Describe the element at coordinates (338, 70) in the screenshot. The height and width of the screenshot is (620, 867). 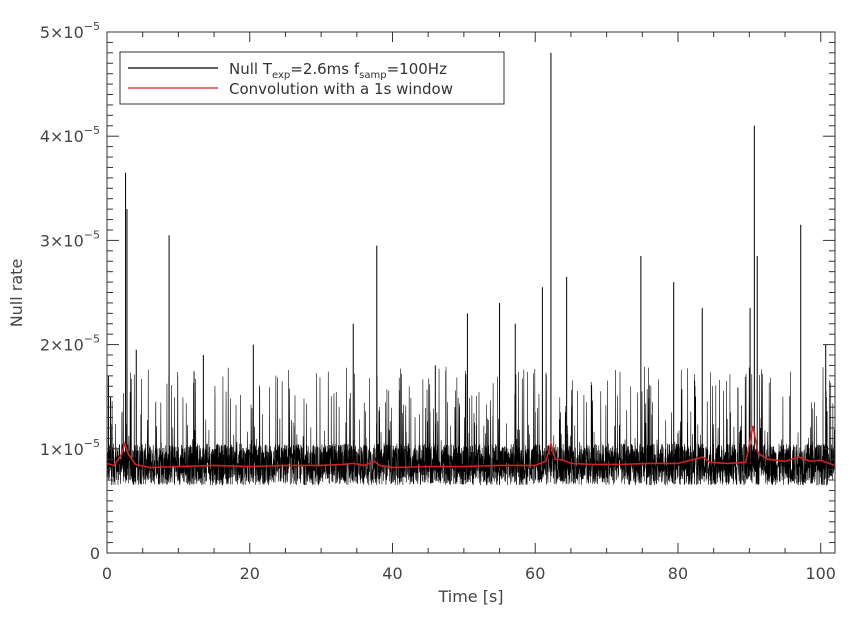
I see `legend-label: Null Texp=2.6ms fsamp=100Hz` at that location.